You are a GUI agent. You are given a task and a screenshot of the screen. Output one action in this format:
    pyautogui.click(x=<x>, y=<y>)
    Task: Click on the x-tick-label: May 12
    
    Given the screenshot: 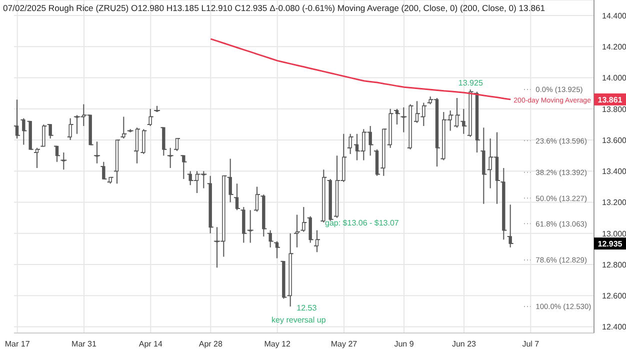 What is the action you would take?
    pyautogui.click(x=277, y=344)
    